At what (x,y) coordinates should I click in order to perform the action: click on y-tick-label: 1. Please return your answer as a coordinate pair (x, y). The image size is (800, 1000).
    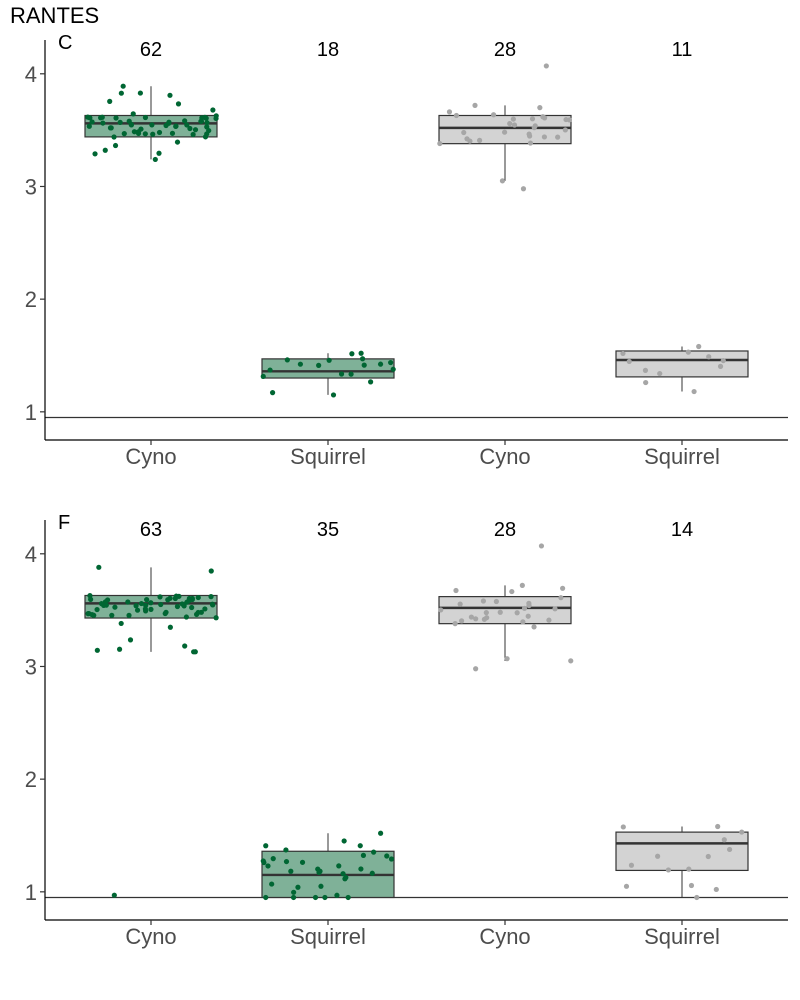
    Looking at the image, I should click on (31, 412).